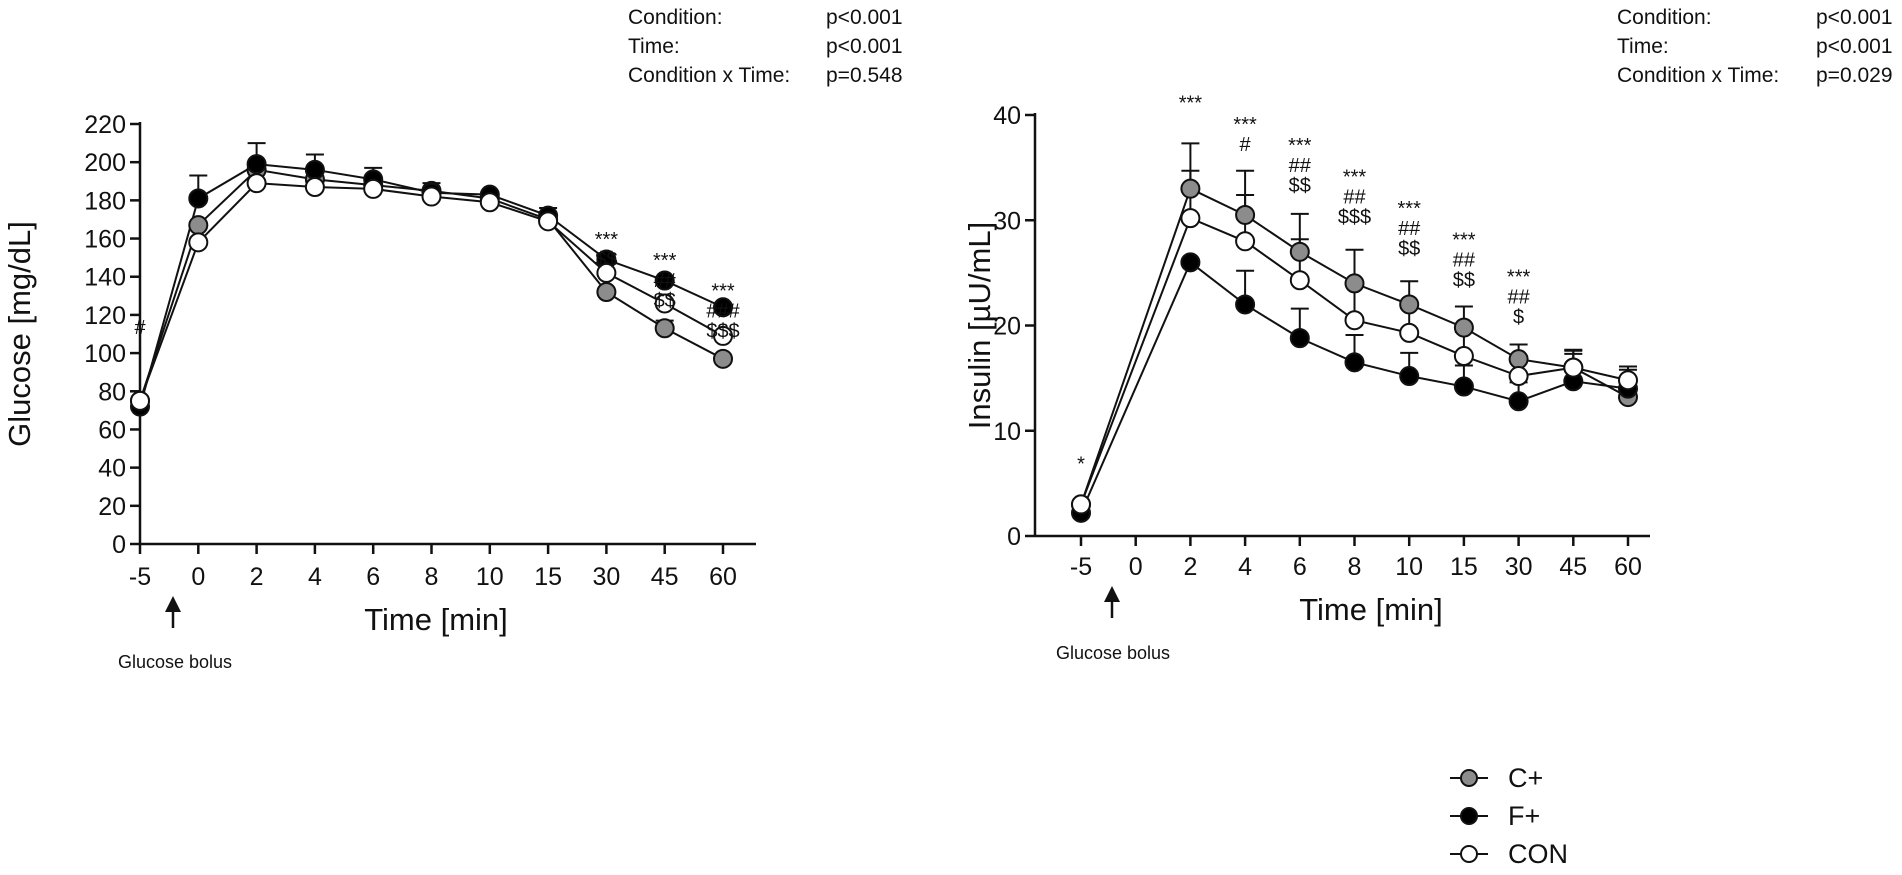  What do you see at coordinates (1525, 778) in the screenshot?
I see `legend-label: C+` at bounding box center [1525, 778].